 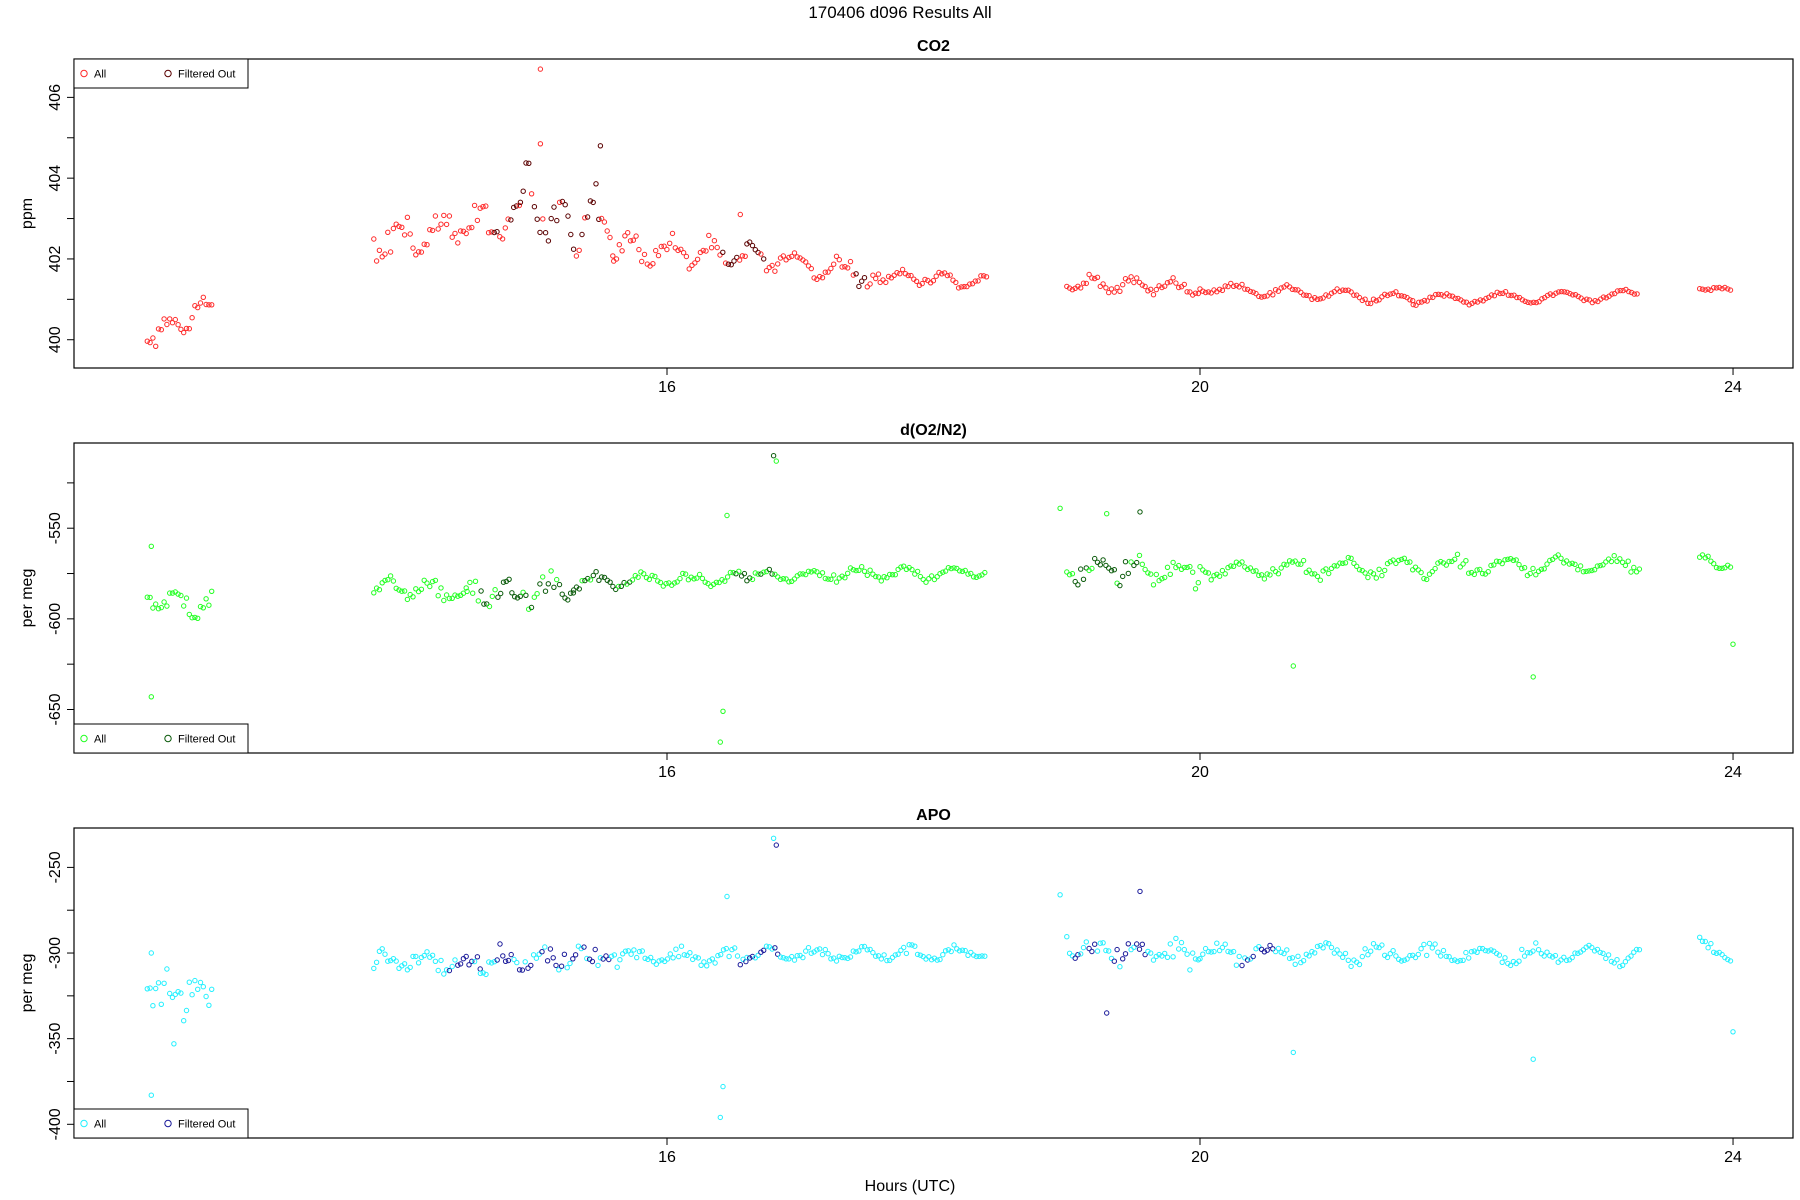 What do you see at coordinates (55, 619) in the screenshot?
I see `y-tick-label: -600` at bounding box center [55, 619].